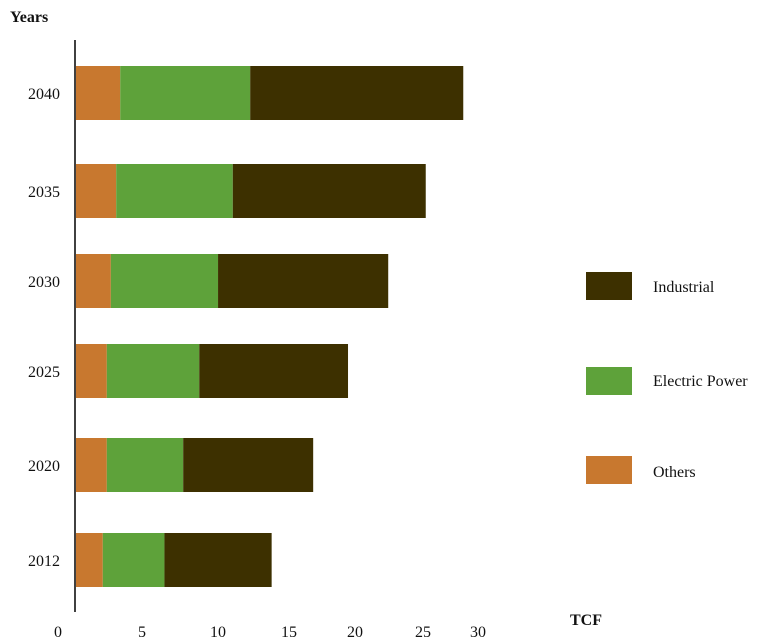 The height and width of the screenshot is (643, 783). Describe the element at coordinates (609, 470) in the screenshot. I see `legend-swatch-others` at that location.